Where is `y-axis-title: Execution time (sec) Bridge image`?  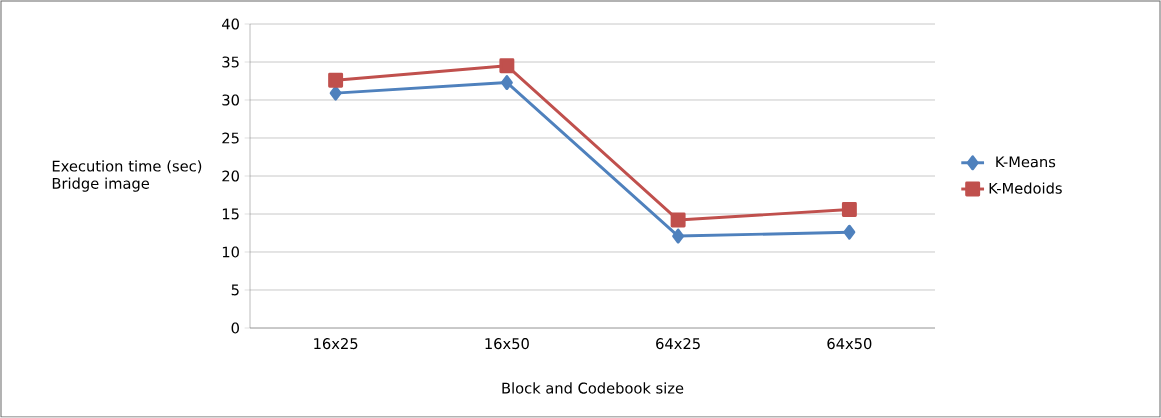
y-axis-title: Execution time (sec) Bridge image is located at coordinates (127, 176).